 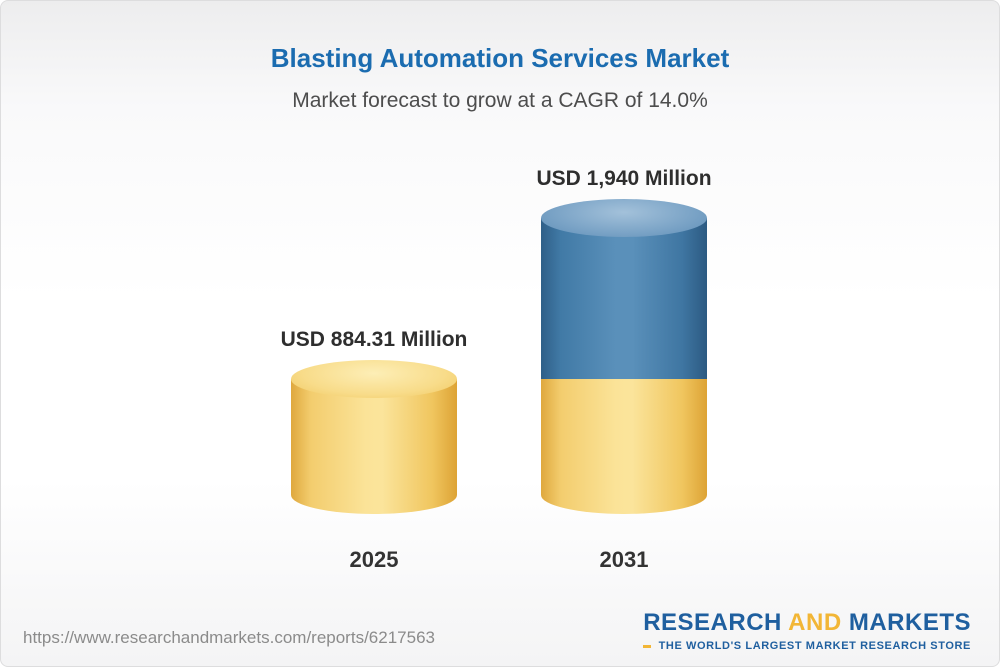 I want to click on logo-word-and: AND, so click(x=815, y=622).